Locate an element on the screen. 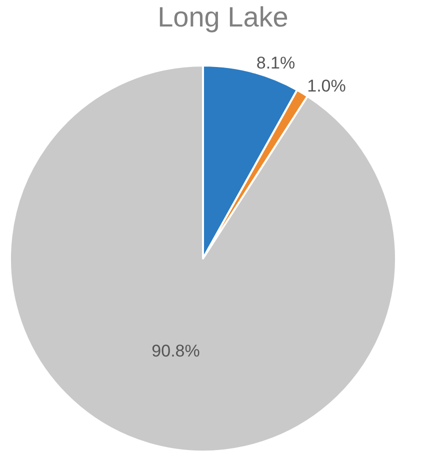  chart-title: Long Lake is located at coordinates (223, 17).